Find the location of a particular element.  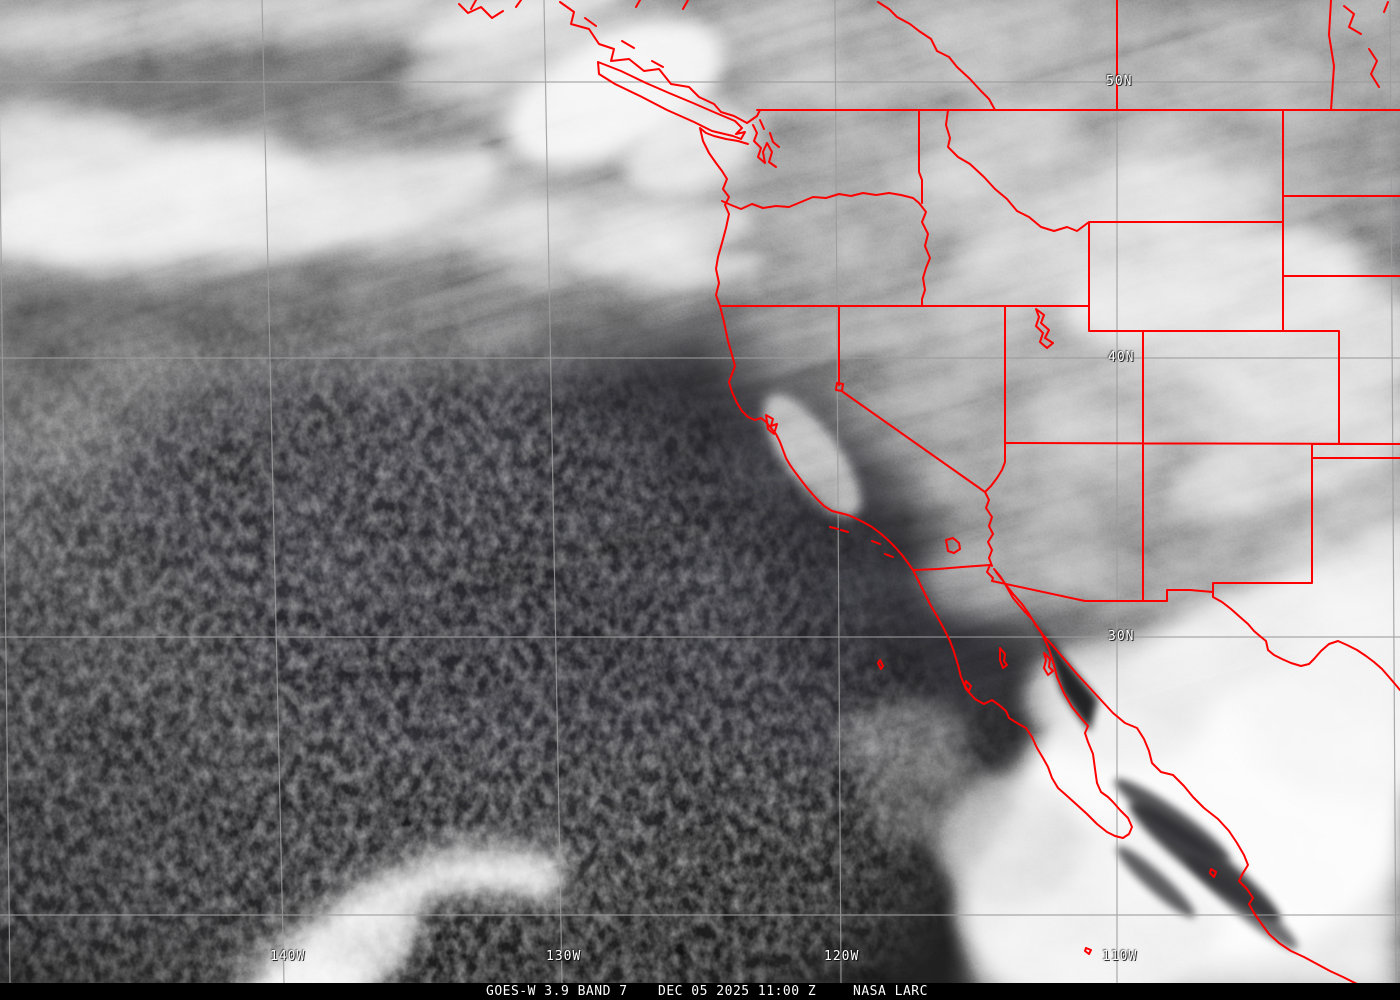

gridline-140w is located at coordinates (273, 491).